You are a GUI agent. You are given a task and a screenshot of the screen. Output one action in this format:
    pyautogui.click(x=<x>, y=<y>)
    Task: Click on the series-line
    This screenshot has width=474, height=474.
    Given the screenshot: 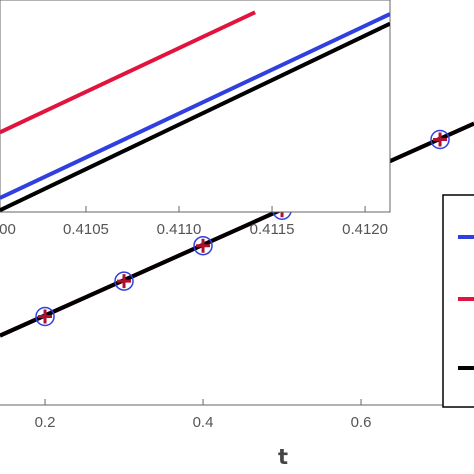 What is the action you would take?
    pyautogui.click(x=128, y=72)
    